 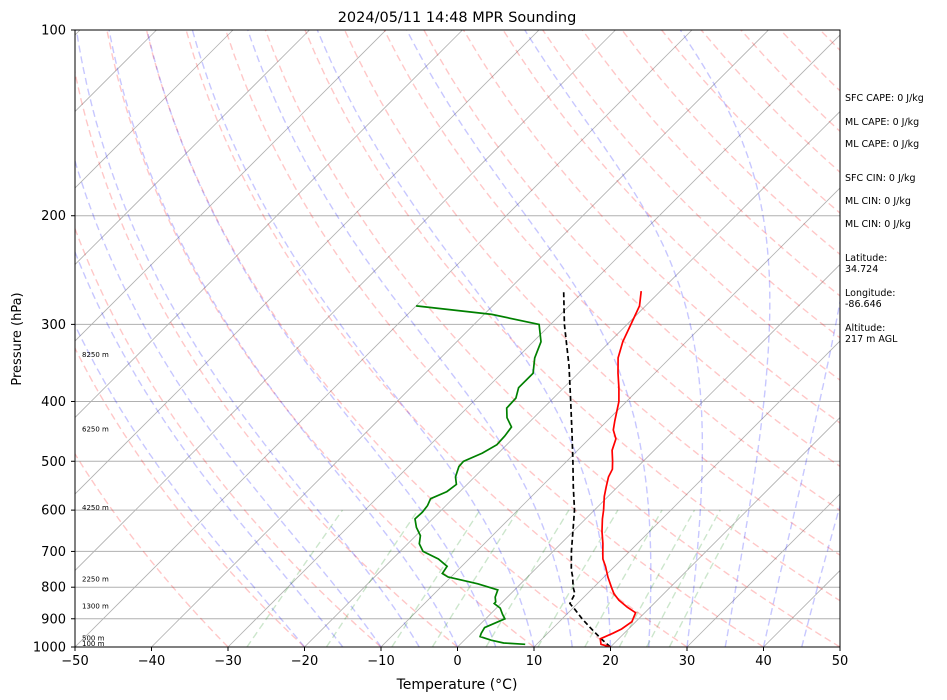 I want to click on x-tick-label: 20, so click(x=610, y=661).